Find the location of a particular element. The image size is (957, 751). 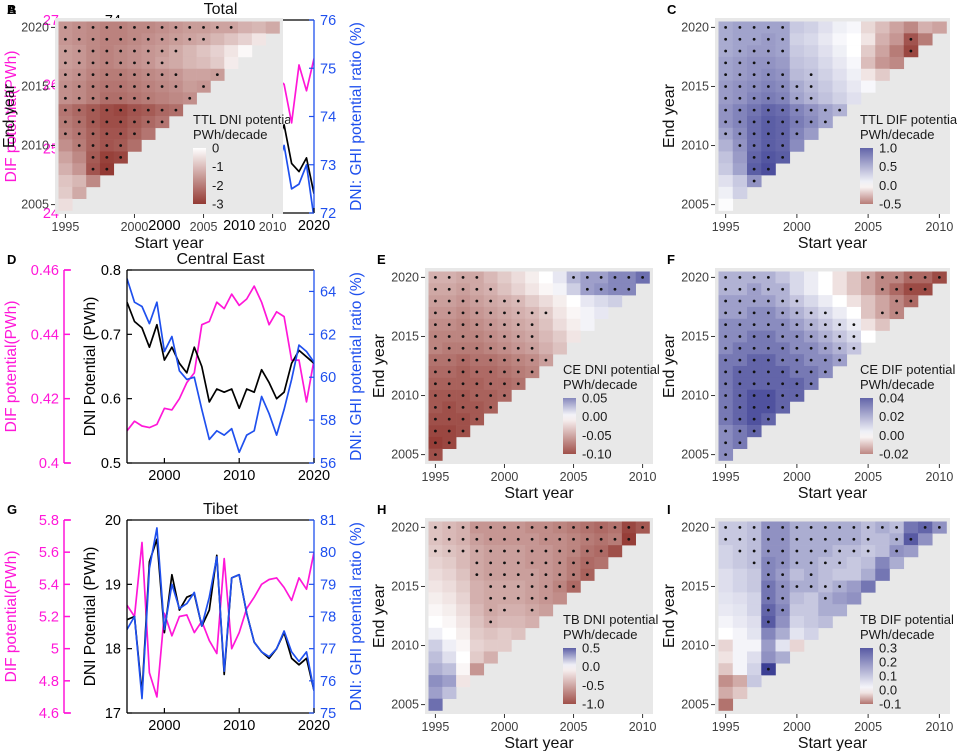

svg-text: 80 is located at coordinates (328, 553).